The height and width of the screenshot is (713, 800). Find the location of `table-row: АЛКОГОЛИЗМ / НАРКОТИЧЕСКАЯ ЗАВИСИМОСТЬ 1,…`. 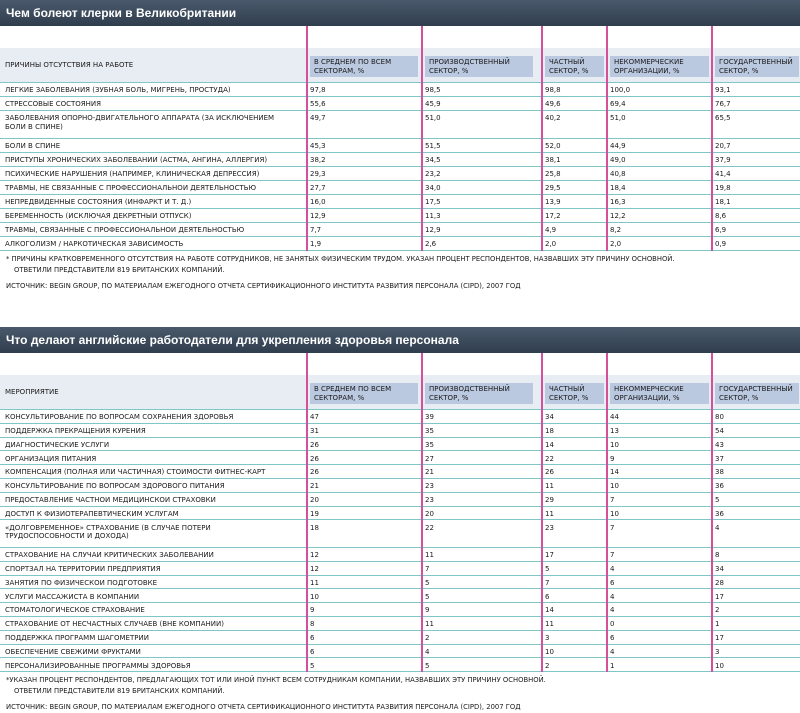

table-row: АЛКОГОЛИЗМ / НАРКОТИЧЕСКАЯ ЗАВИСИМОСТЬ 1,… is located at coordinates (400, 244).